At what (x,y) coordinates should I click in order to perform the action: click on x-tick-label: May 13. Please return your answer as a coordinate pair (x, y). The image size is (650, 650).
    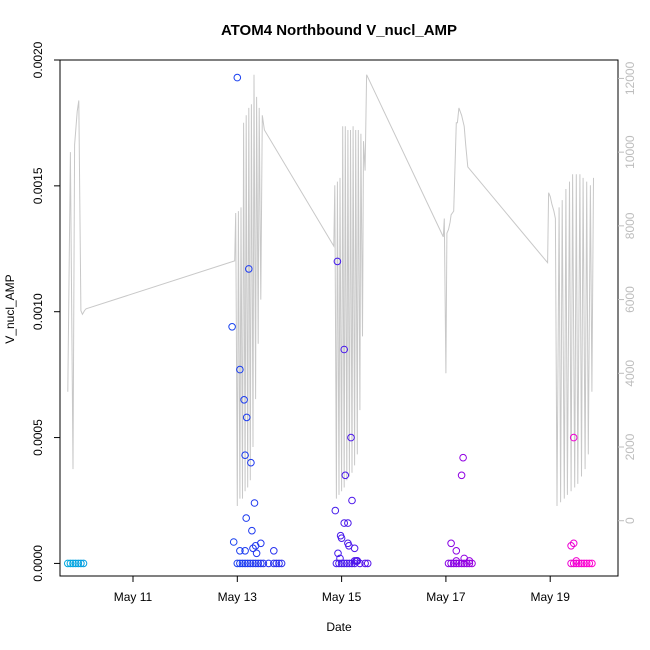
    Looking at the image, I should click on (238, 597).